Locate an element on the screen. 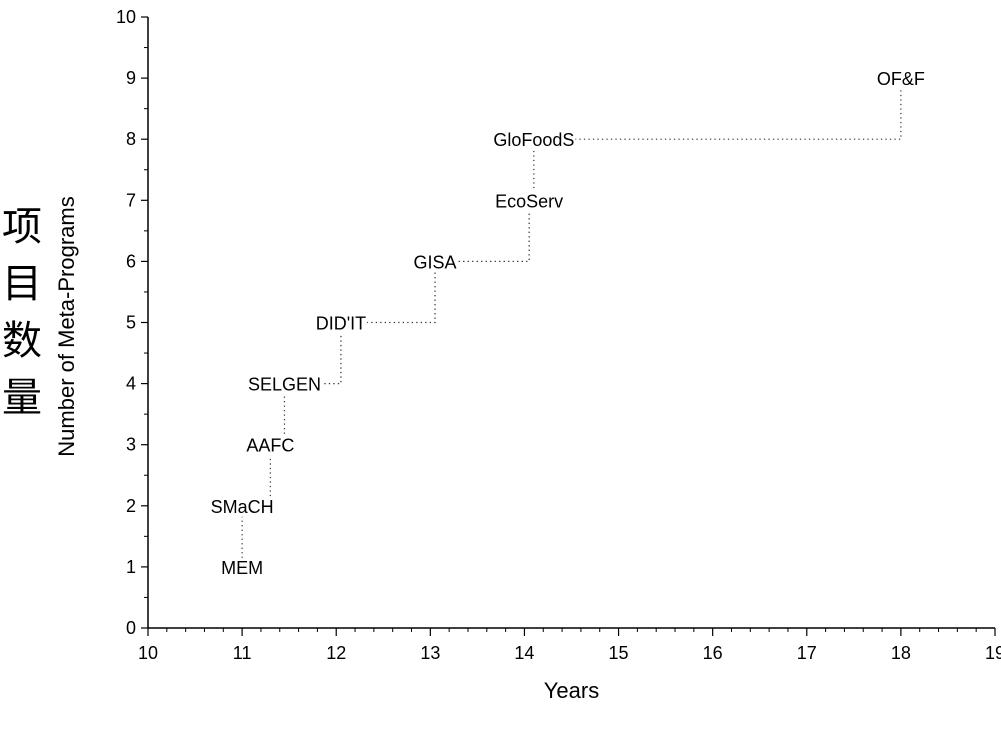 The height and width of the screenshot is (734, 1001). y-tick-label: 7 is located at coordinates (131, 200).